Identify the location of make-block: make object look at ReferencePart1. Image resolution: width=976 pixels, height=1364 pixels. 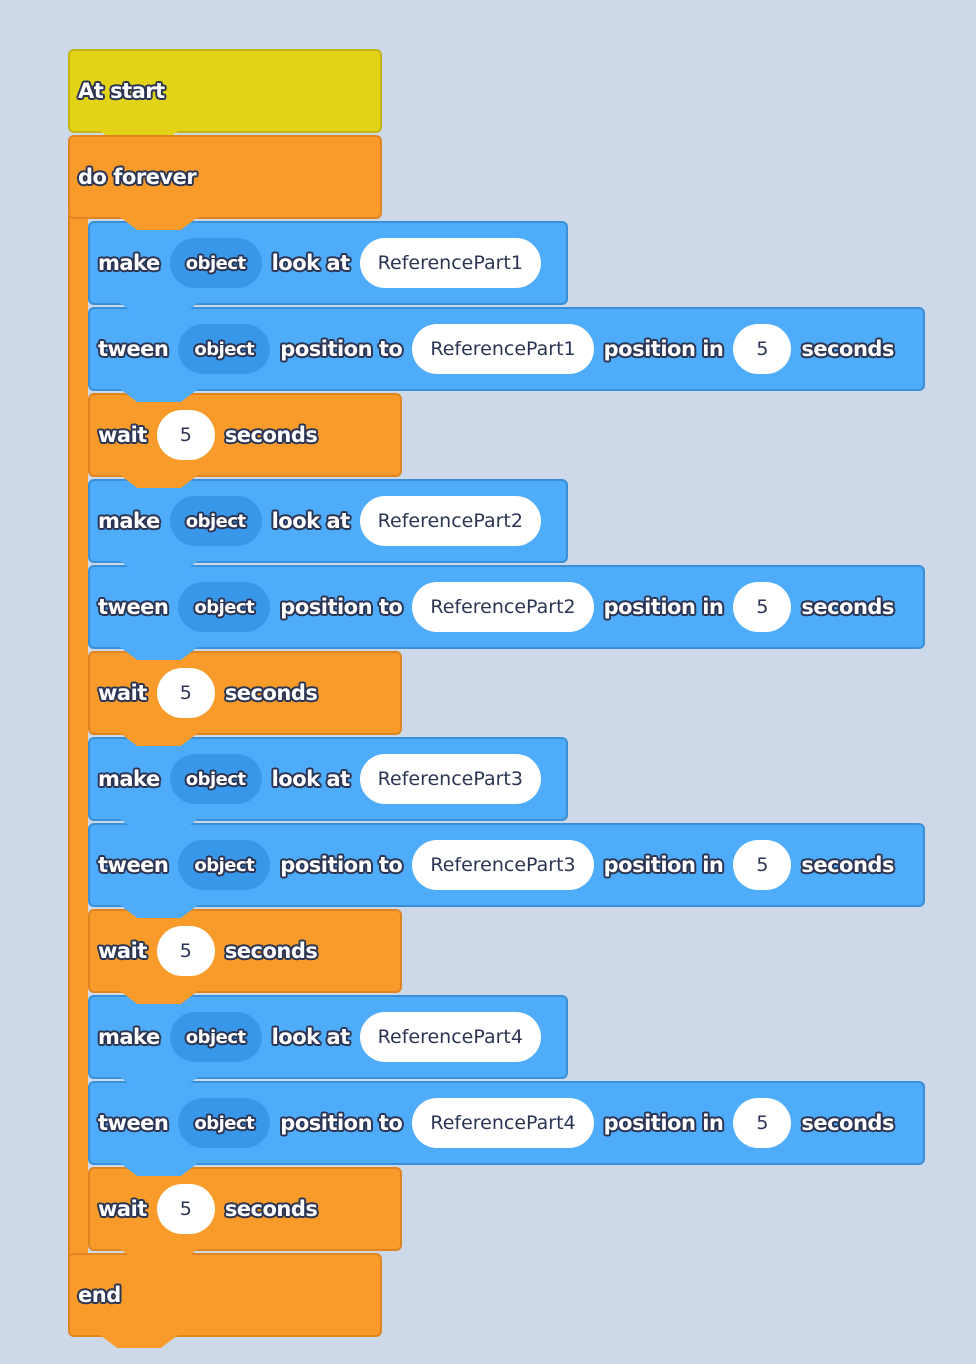
(328, 268).